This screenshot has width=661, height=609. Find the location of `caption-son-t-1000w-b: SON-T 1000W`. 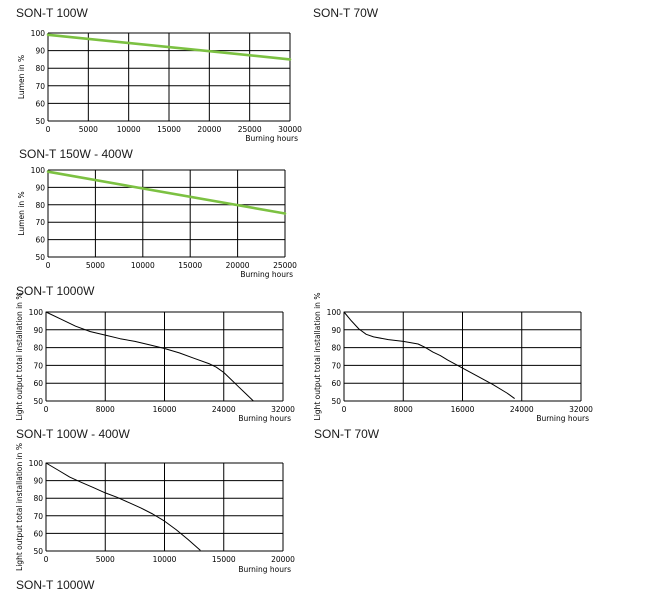

caption-son-t-1000w-b: SON-T 1000W is located at coordinates (55, 585).